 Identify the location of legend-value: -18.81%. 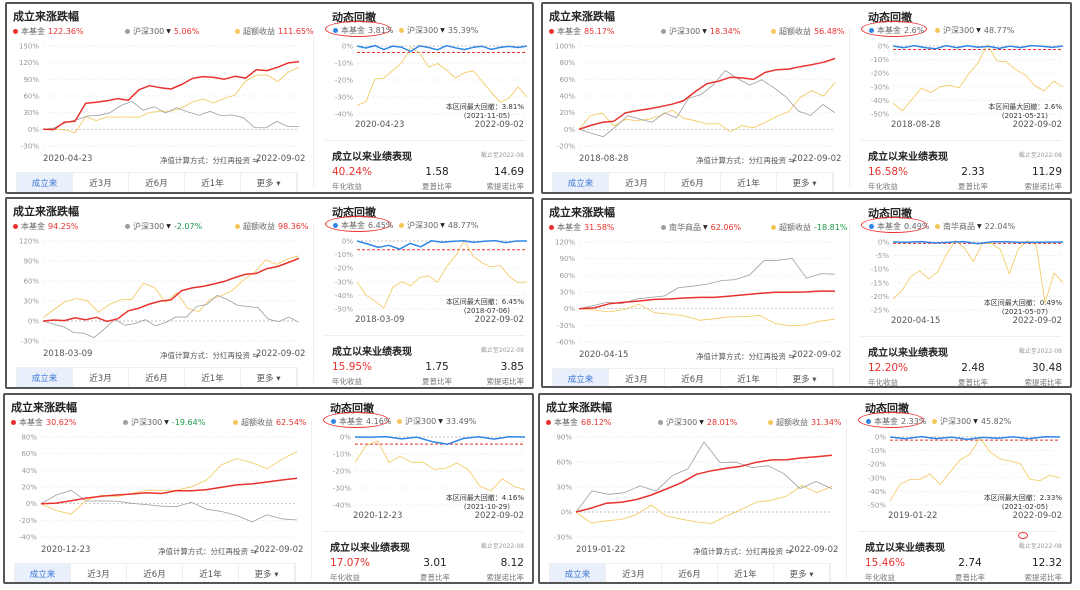
(831, 227).